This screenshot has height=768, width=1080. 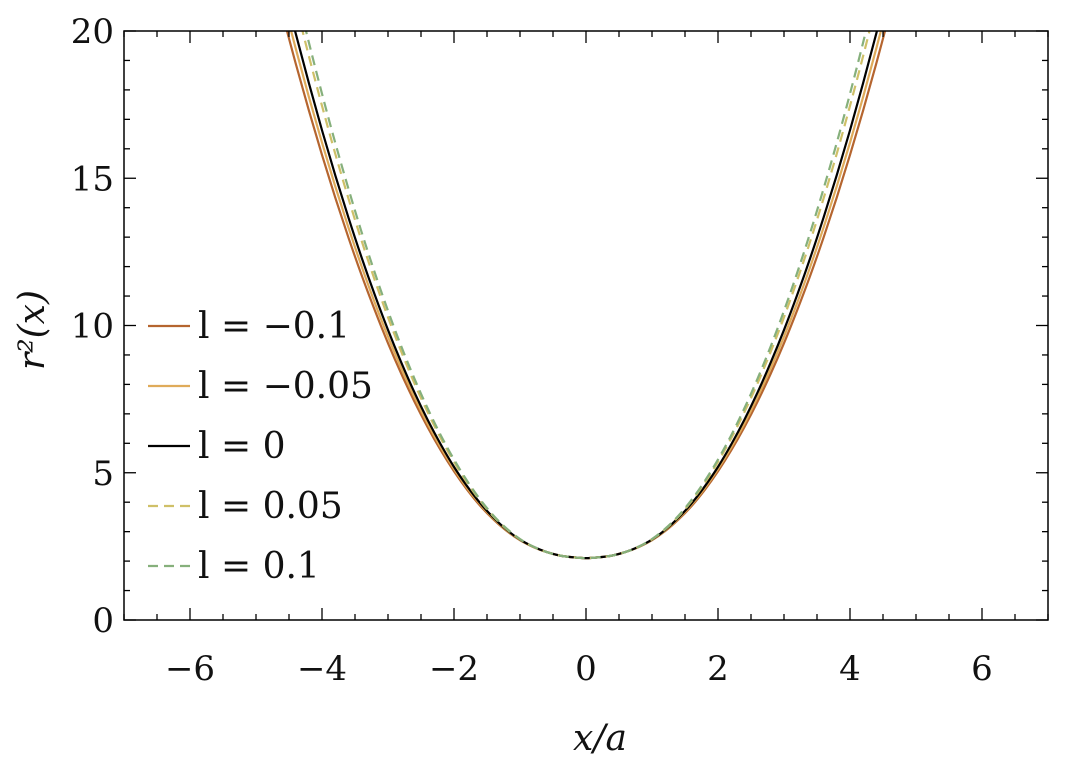 What do you see at coordinates (322, 669) in the screenshot?
I see `x-tick-label: −4` at bounding box center [322, 669].